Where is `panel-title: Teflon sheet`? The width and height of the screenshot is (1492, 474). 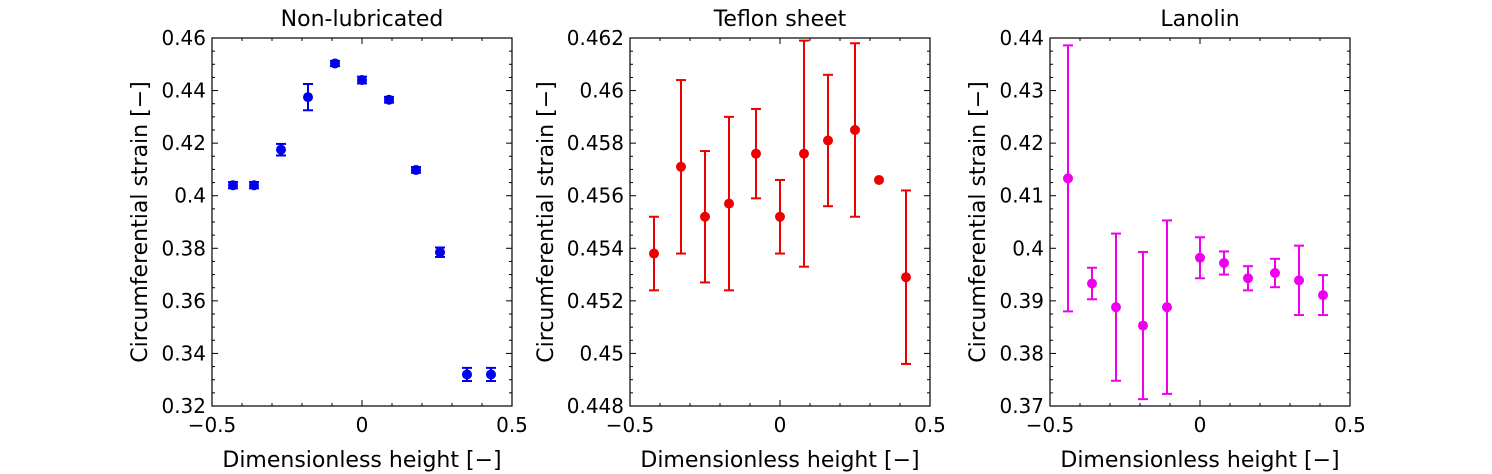
panel-title: Teflon sheet is located at coordinates (780, 19).